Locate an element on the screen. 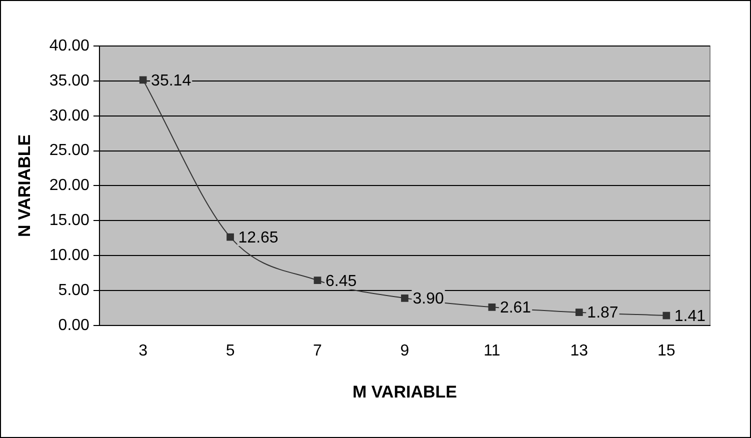 This screenshot has height=438, width=751. y-tick-label: 25.00 is located at coordinates (69, 151).